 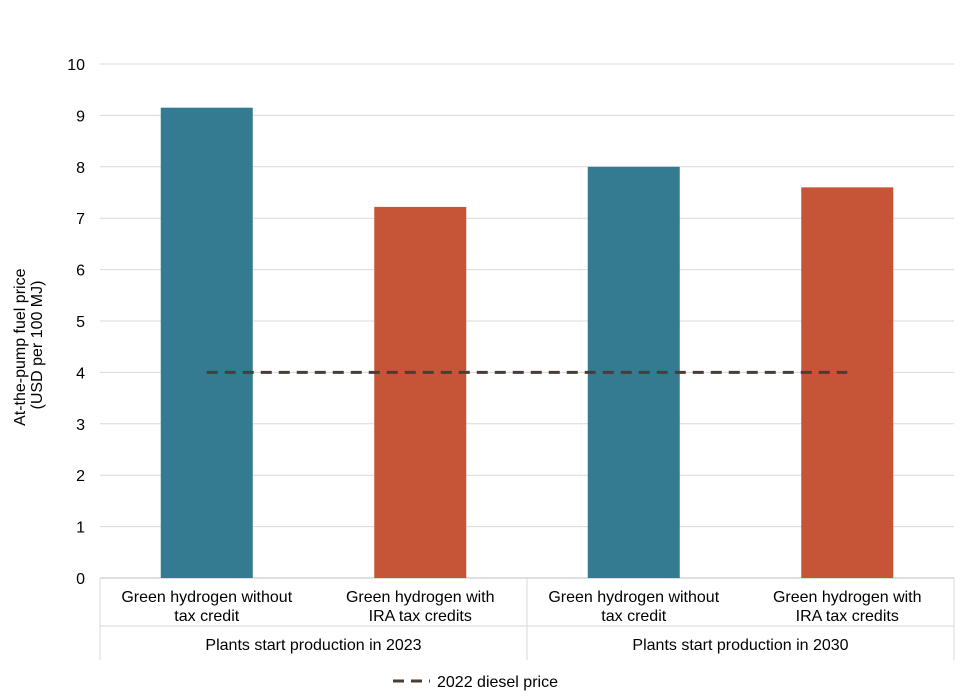 What do you see at coordinates (80, 528) in the screenshot?
I see `y-tick-label: 1` at bounding box center [80, 528].